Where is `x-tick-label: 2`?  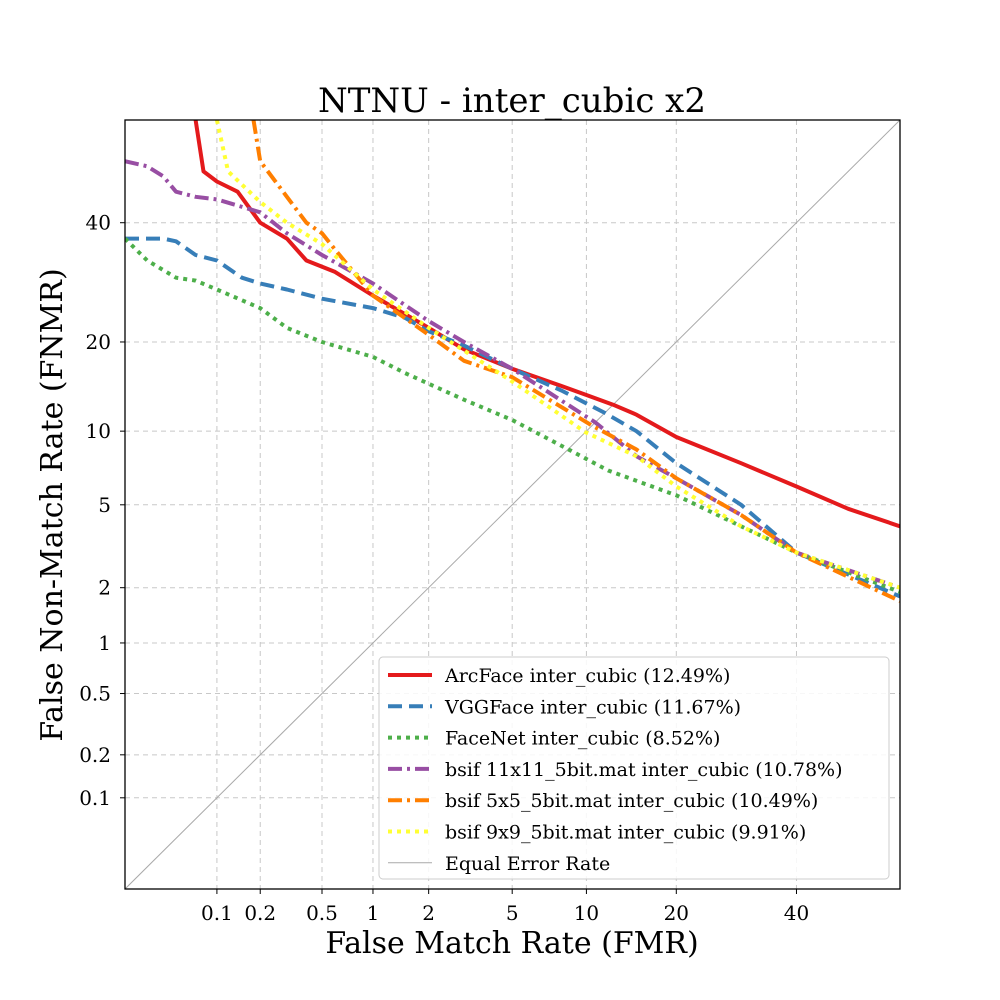 x-tick-label: 2 is located at coordinates (428, 913).